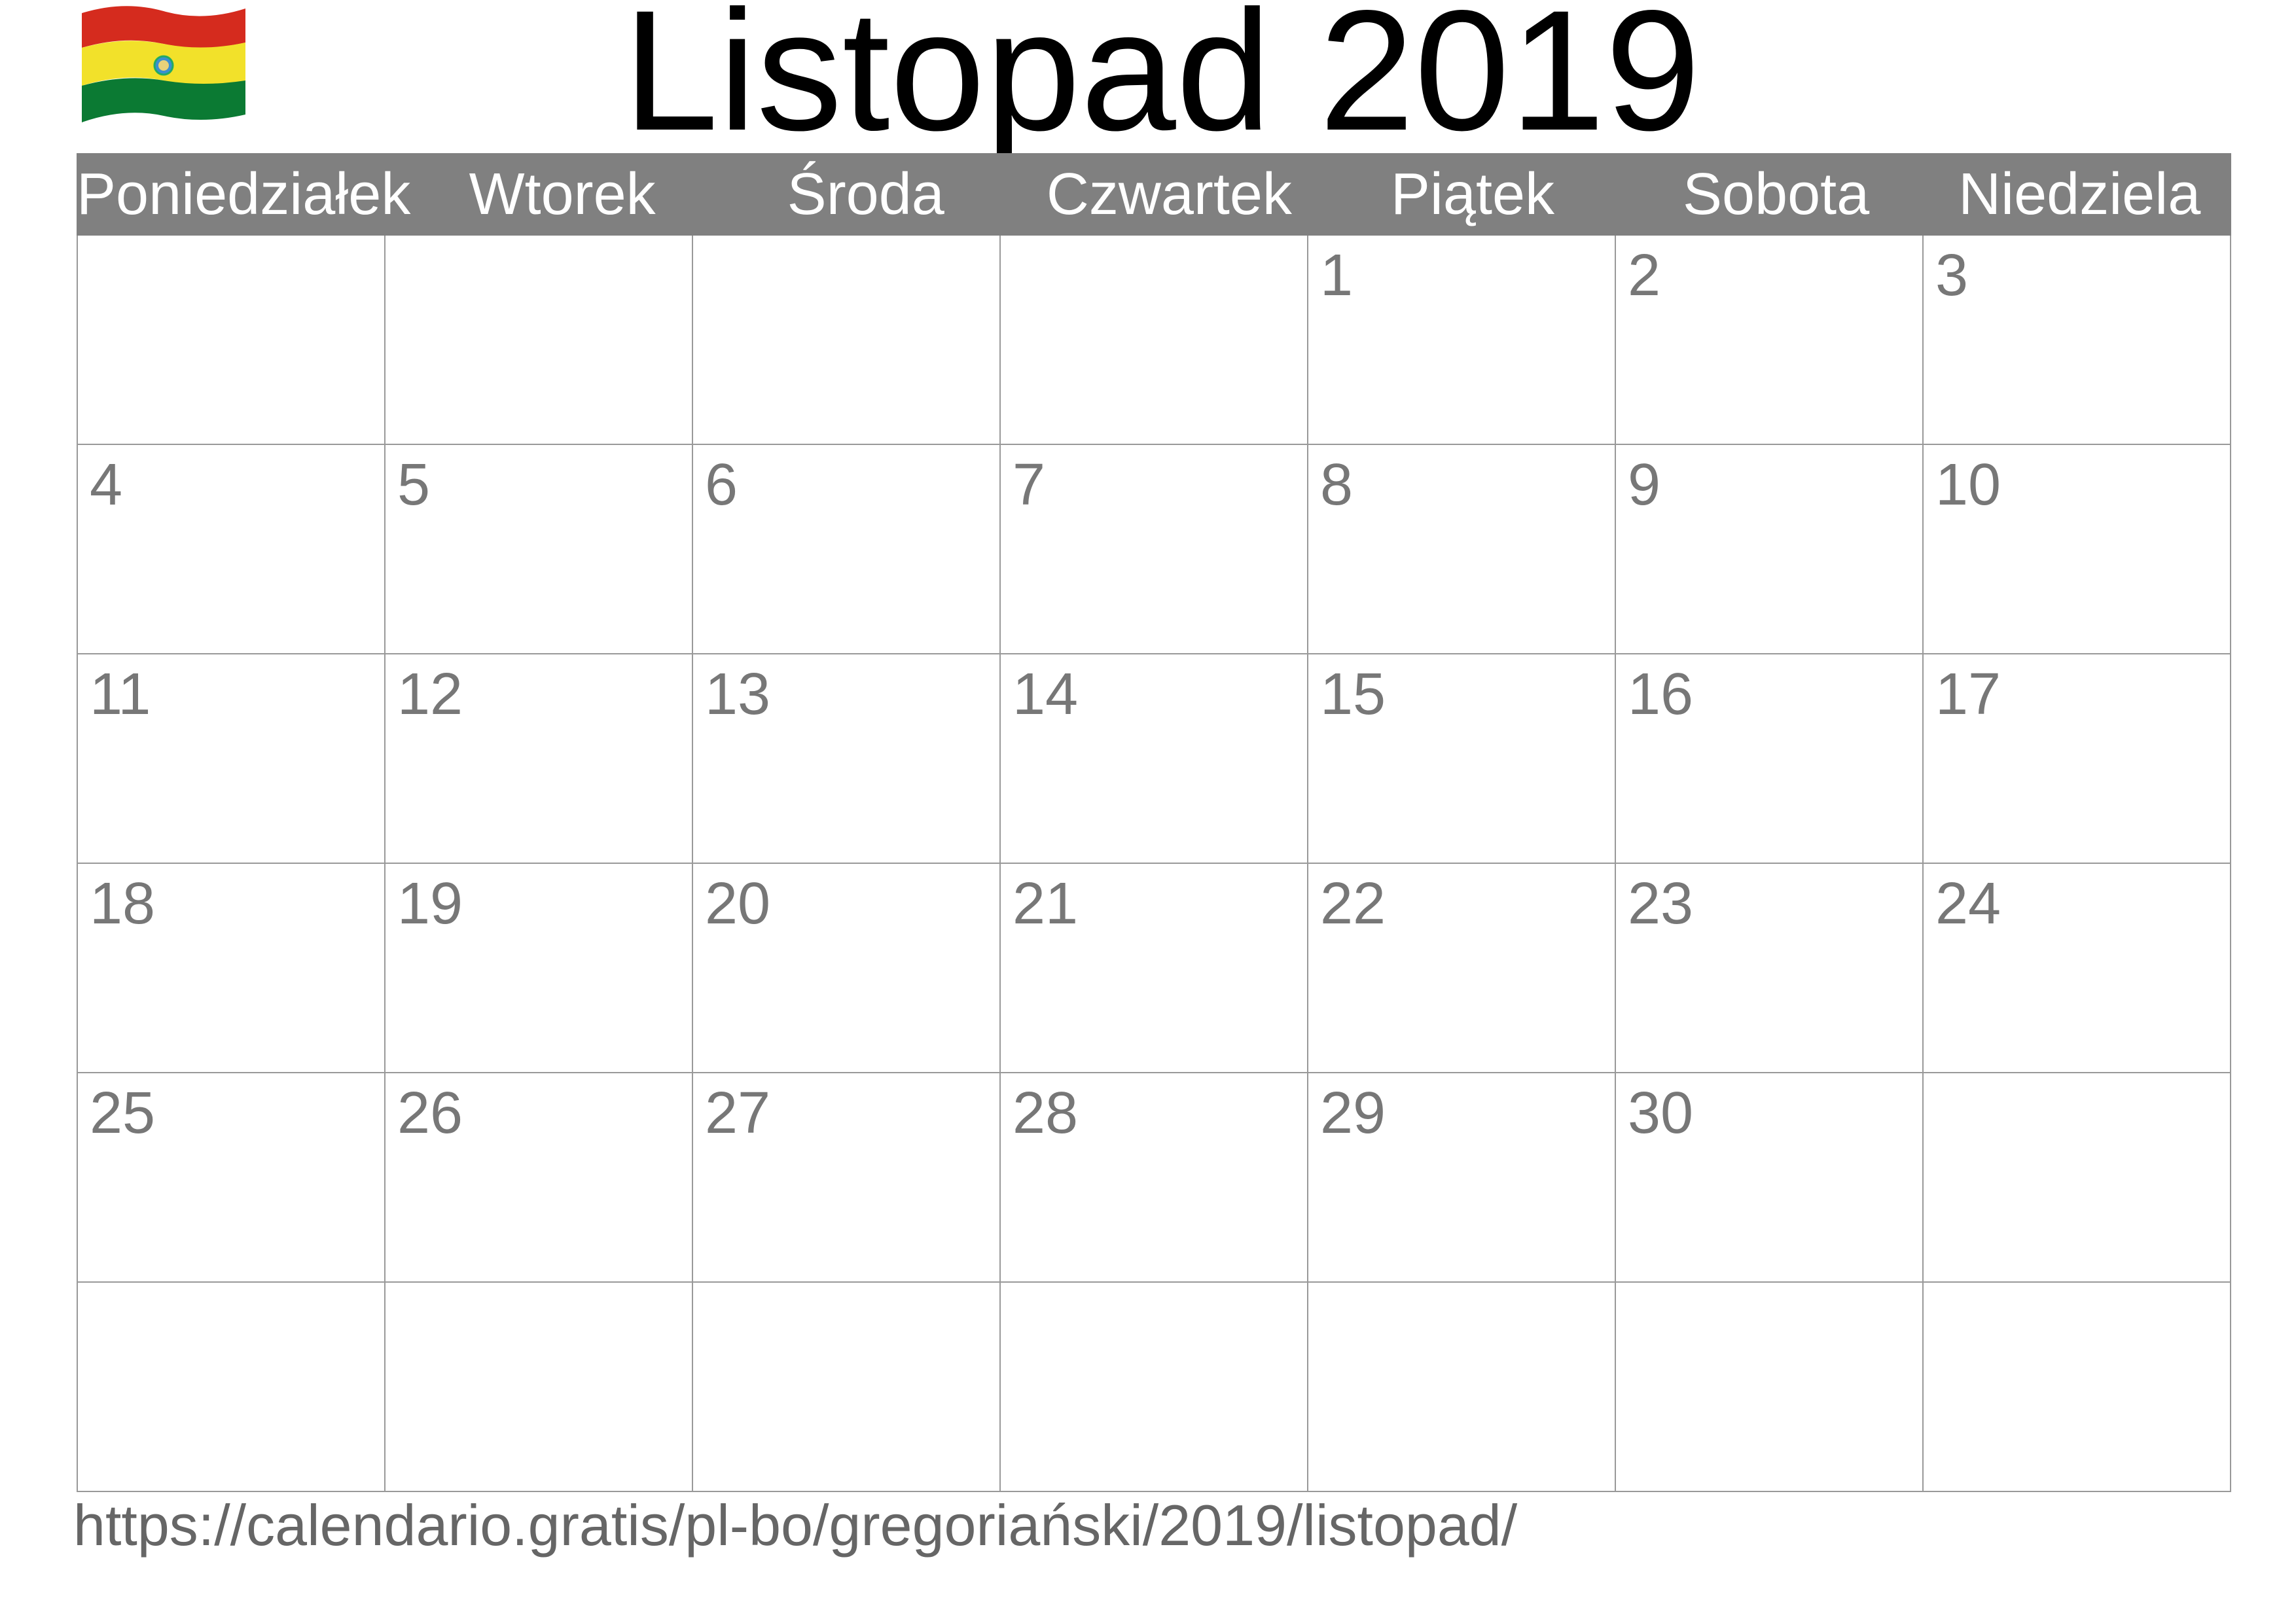 This screenshot has height=1623, width=2296. I want to click on day-cell: 5, so click(539, 549).